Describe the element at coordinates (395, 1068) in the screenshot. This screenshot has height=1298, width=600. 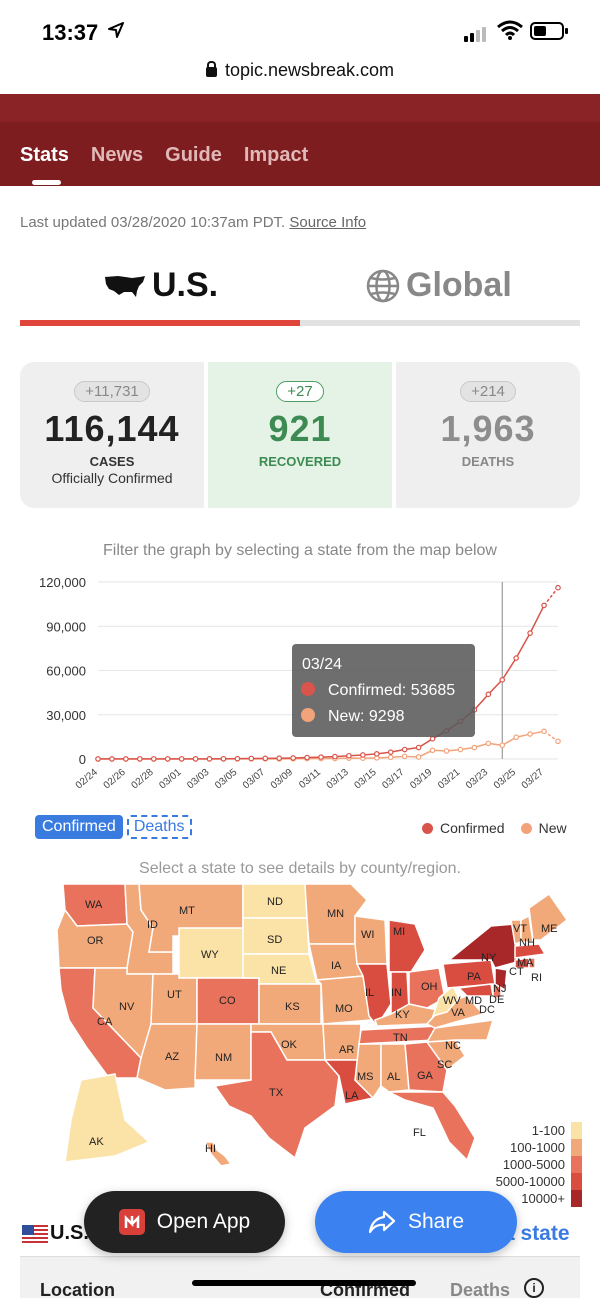
I see `state-al` at that location.